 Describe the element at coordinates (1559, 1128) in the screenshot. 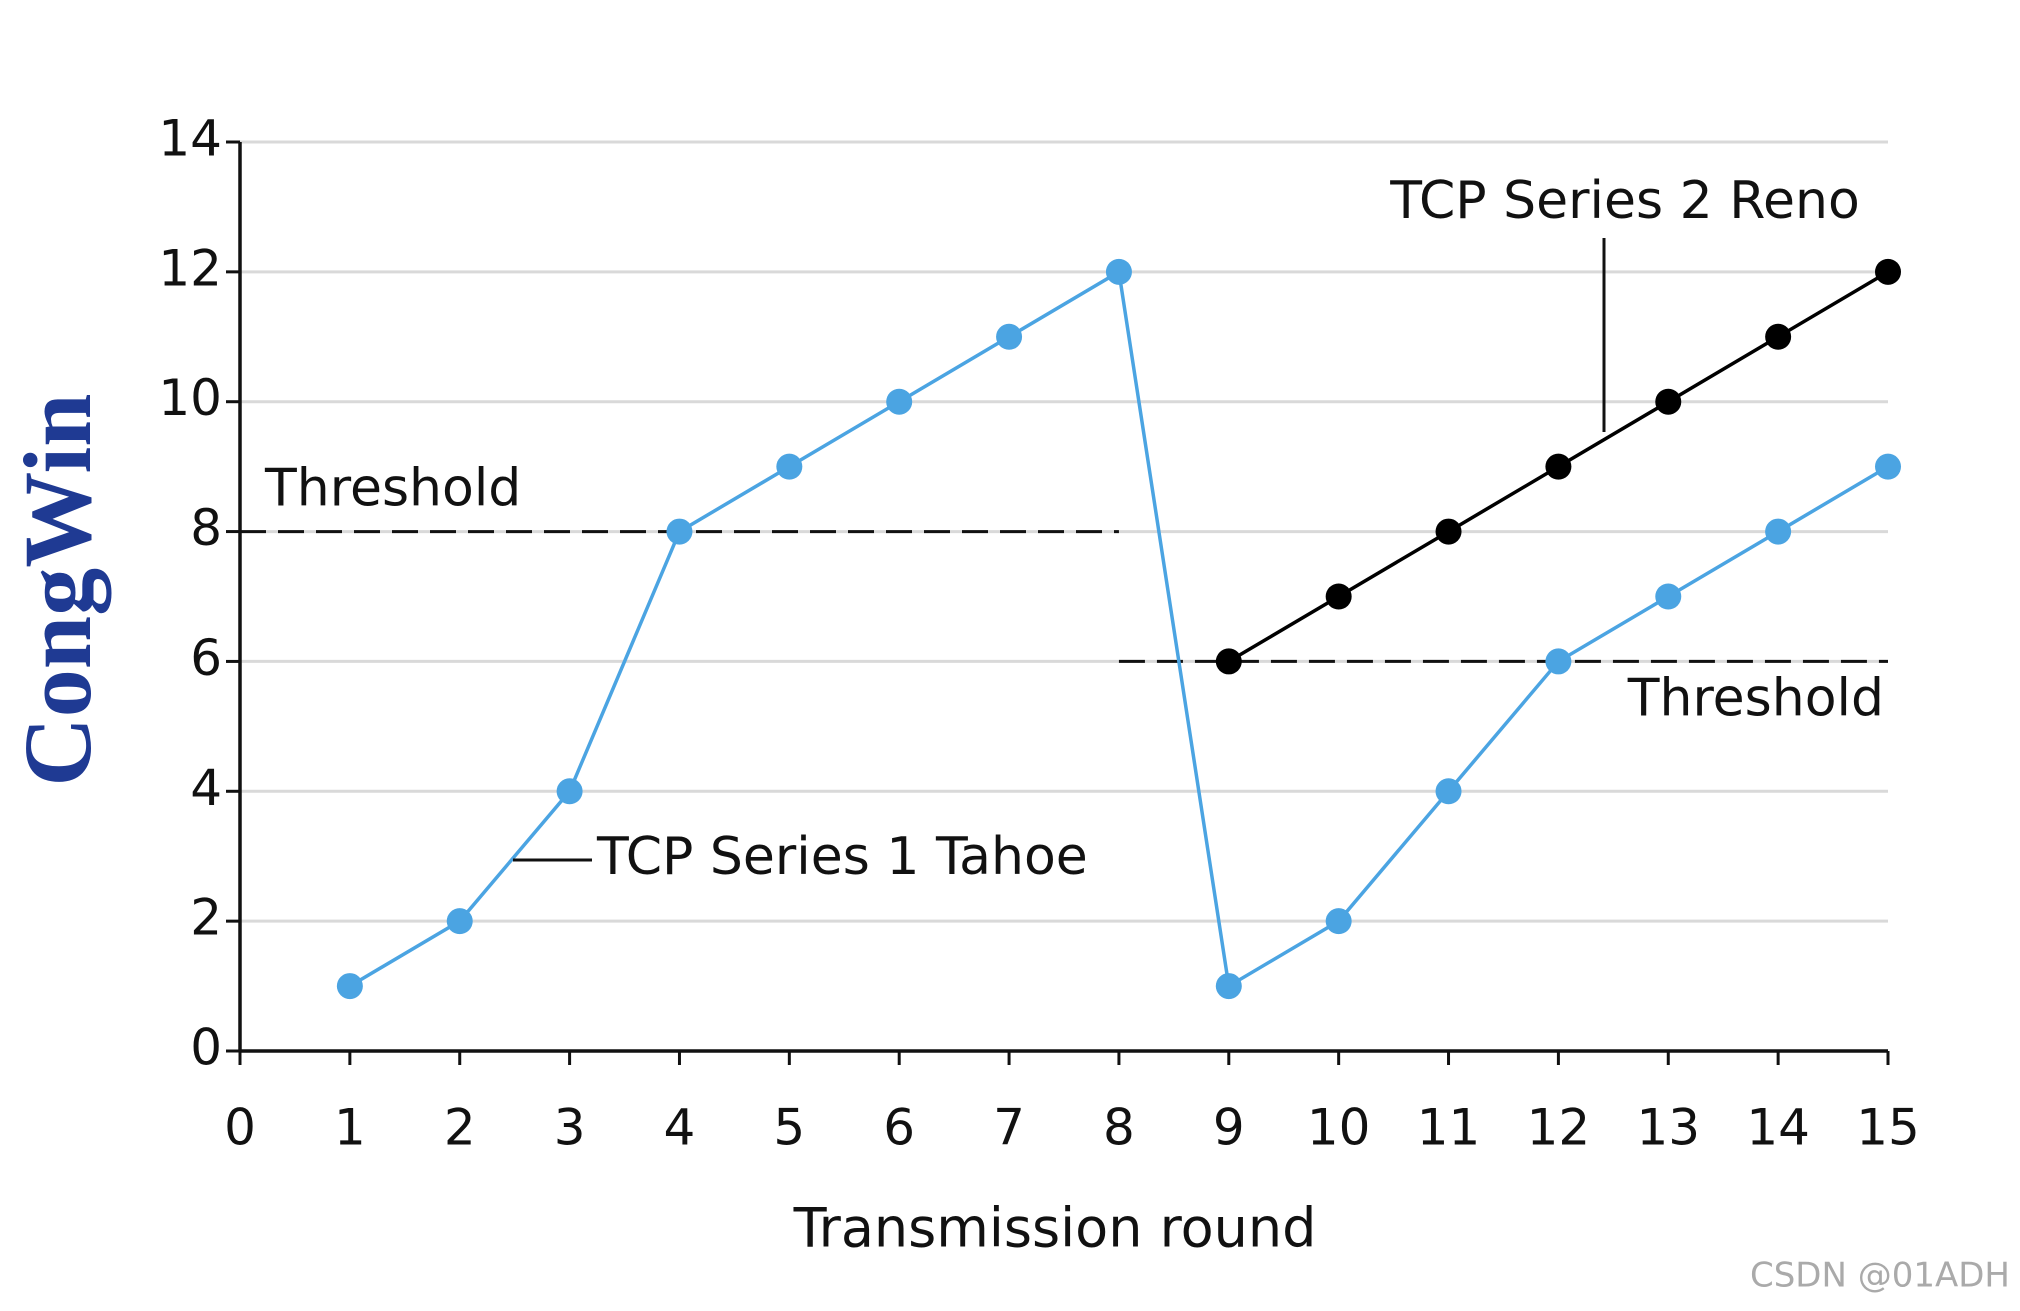

I see `x-tick-label: 12` at that location.